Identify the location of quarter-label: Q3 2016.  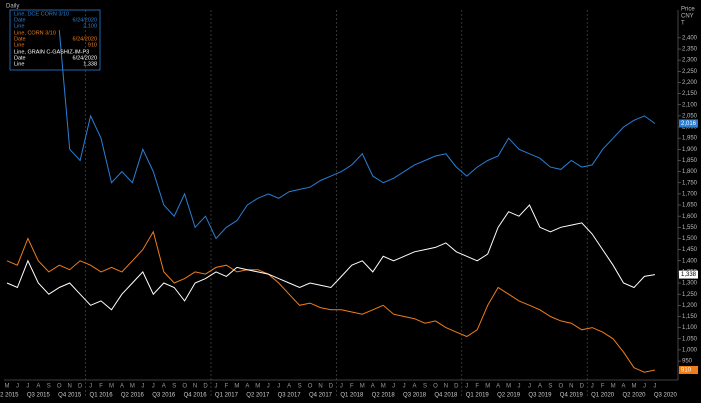
(164, 396).